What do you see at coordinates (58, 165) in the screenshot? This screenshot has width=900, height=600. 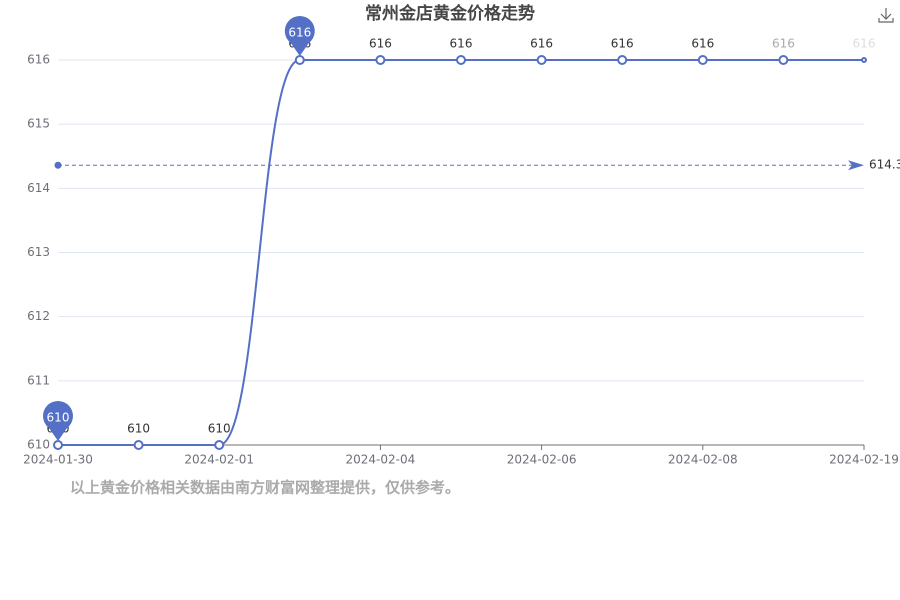 I see `average-start` at bounding box center [58, 165].